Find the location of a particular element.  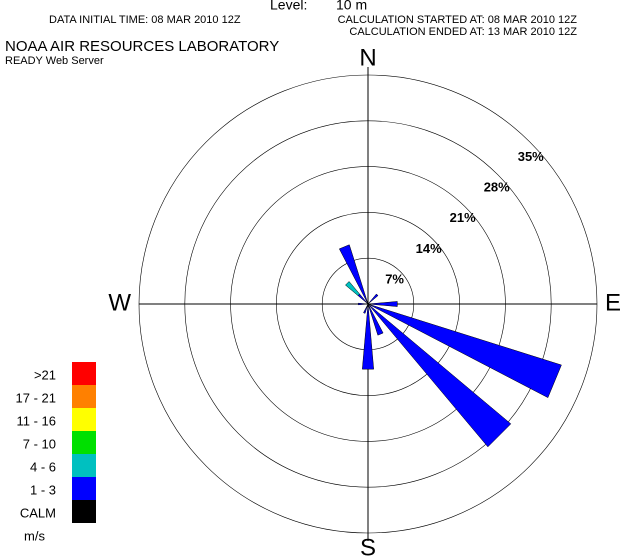

compass-label: S is located at coordinates (368, 546).